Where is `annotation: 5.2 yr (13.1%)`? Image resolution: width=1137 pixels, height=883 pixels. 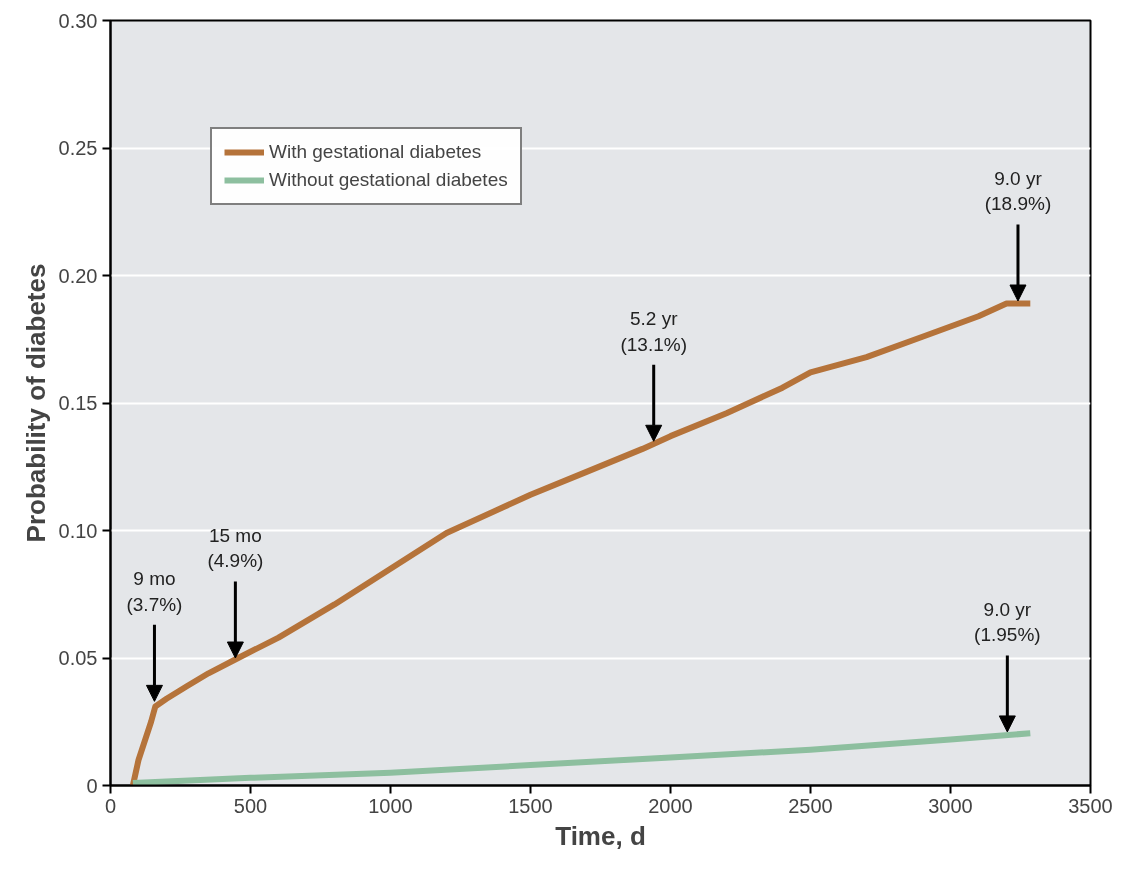
annotation: 5.2 yr (13.1%) is located at coordinates (653, 331).